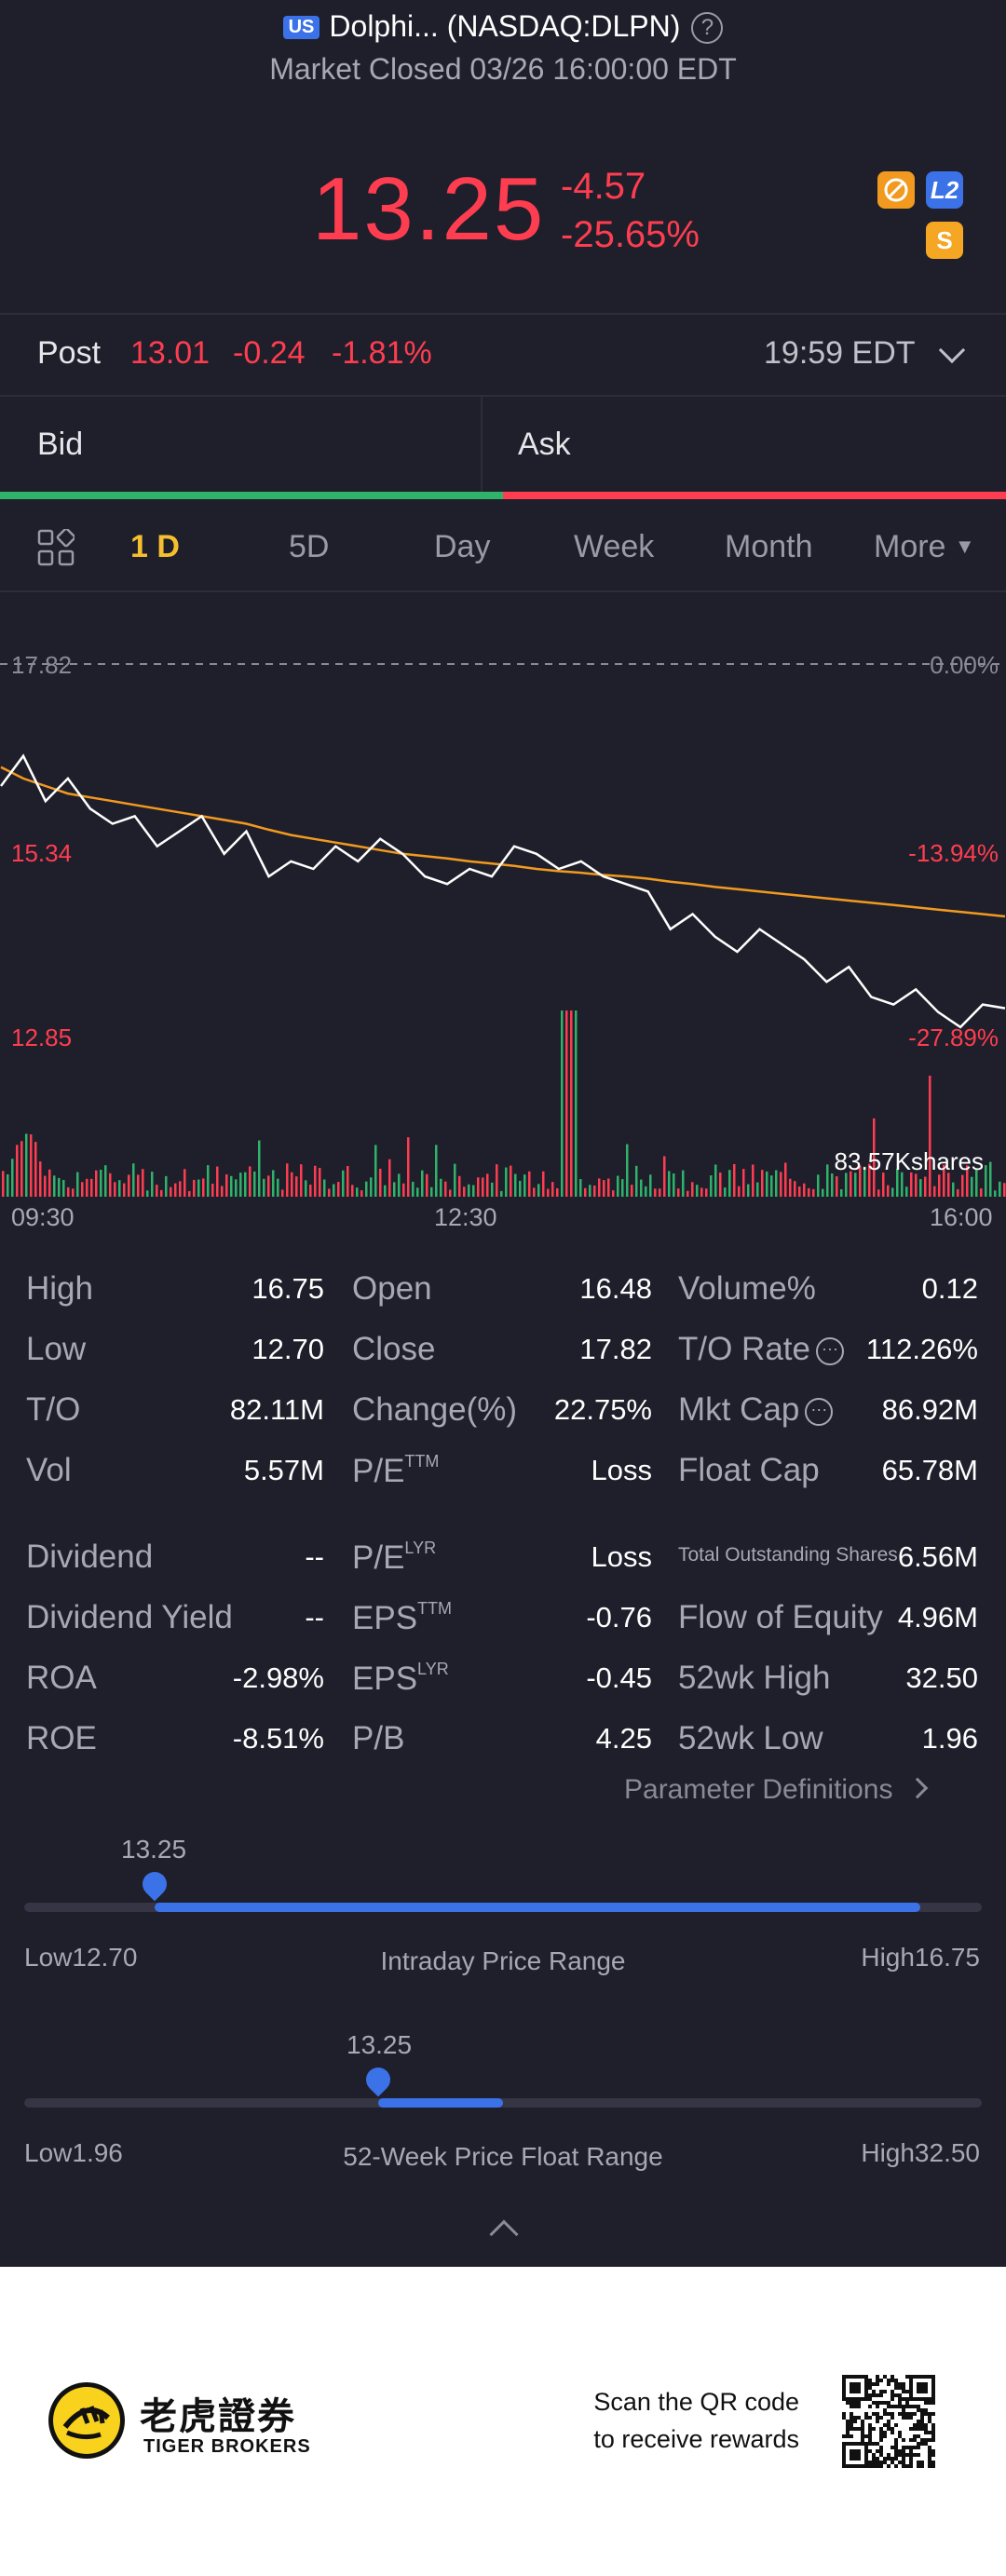 Image resolution: width=1006 pixels, height=2576 pixels. What do you see at coordinates (309, 546) in the screenshot?
I see `tab-5d: 5D` at bounding box center [309, 546].